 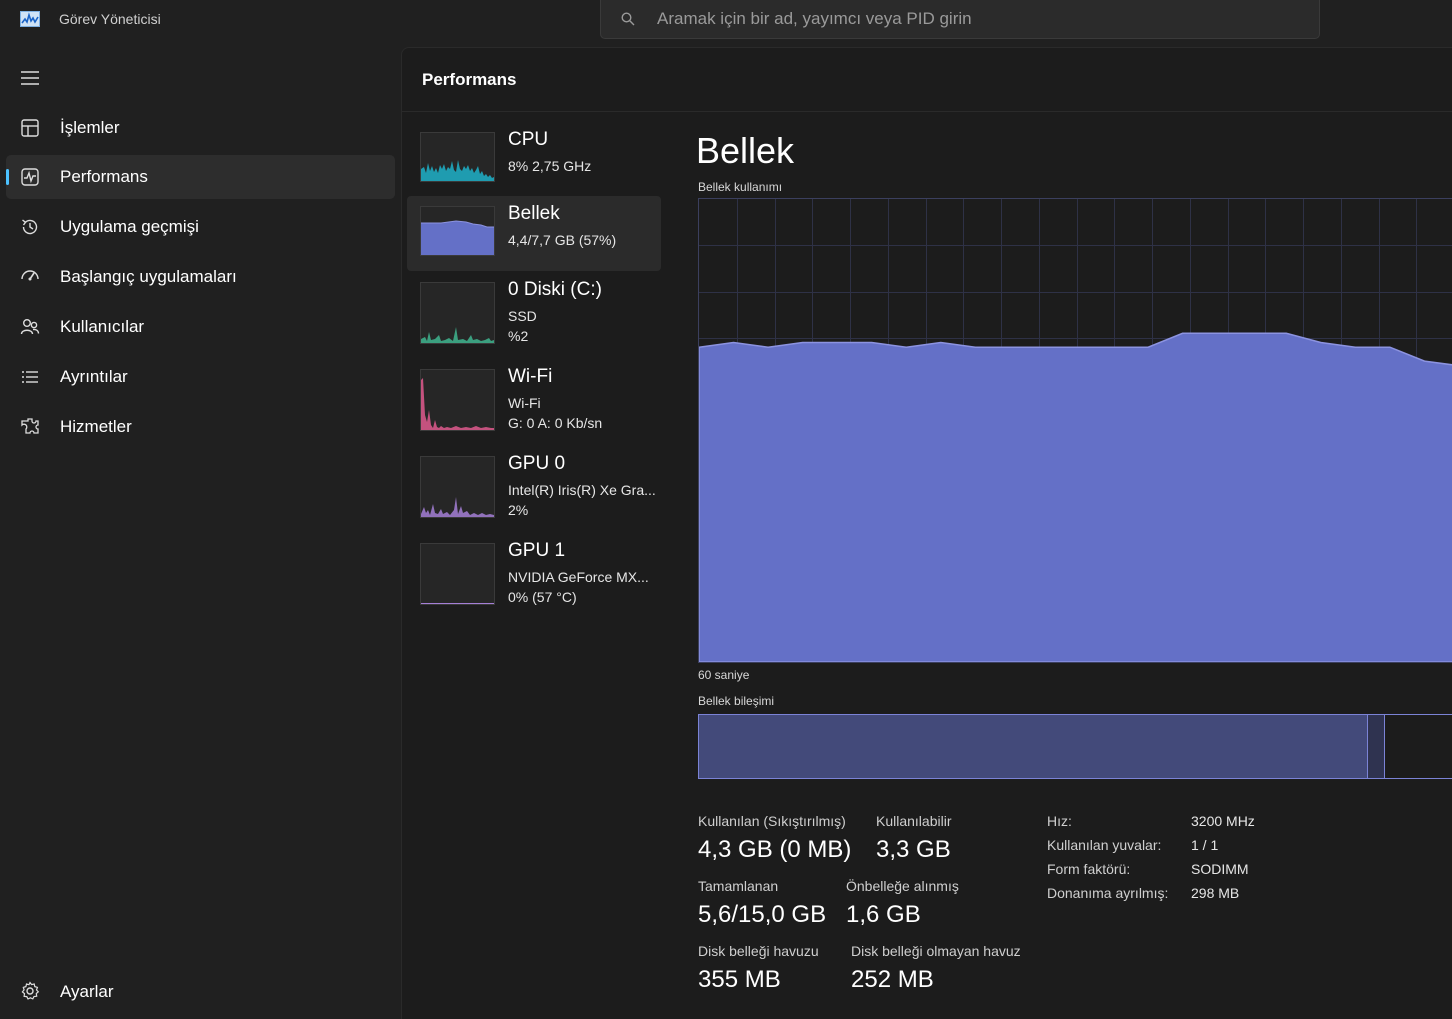 I want to click on slots-used-label: Kullanılan yuvalar:, so click(x=1104, y=845).